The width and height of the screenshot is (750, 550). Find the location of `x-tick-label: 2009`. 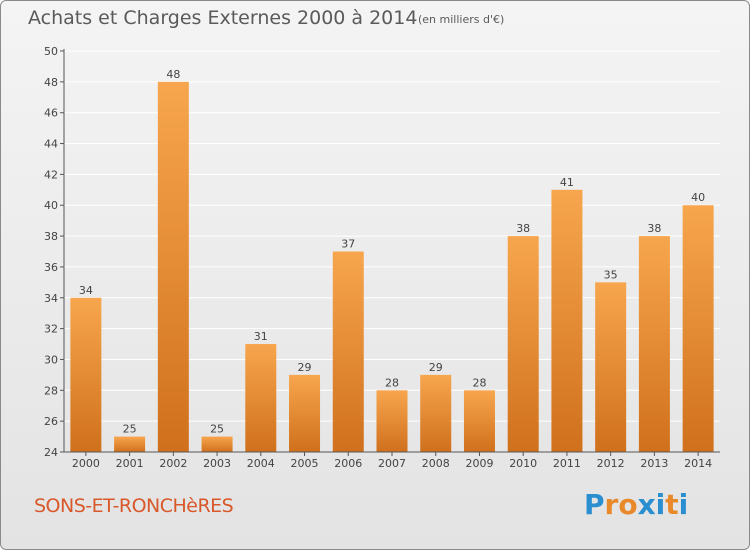

x-tick-label: 2009 is located at coordinates (479, 463).